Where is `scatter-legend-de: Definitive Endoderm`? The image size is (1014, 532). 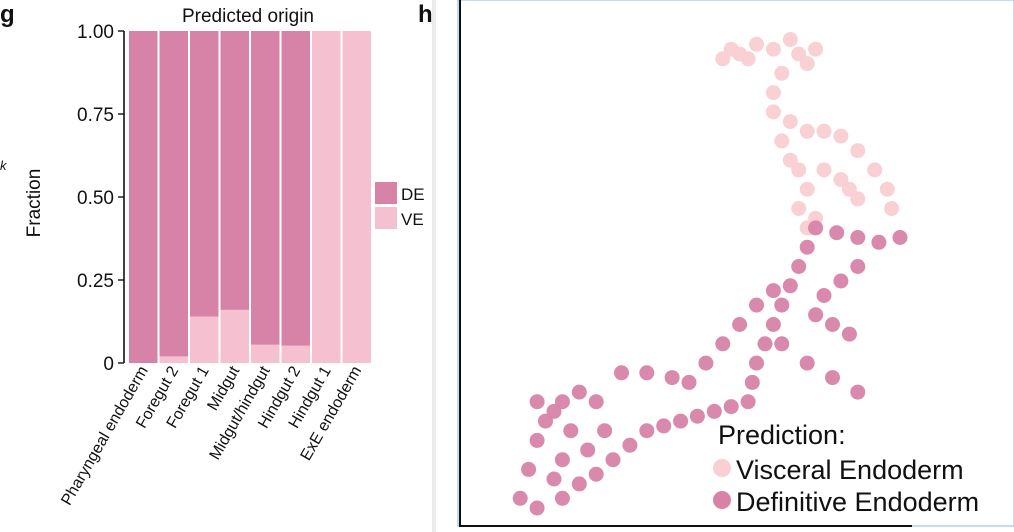 scatter-legend-de: Definitive Endoderm is located at coordinates (857, 502).